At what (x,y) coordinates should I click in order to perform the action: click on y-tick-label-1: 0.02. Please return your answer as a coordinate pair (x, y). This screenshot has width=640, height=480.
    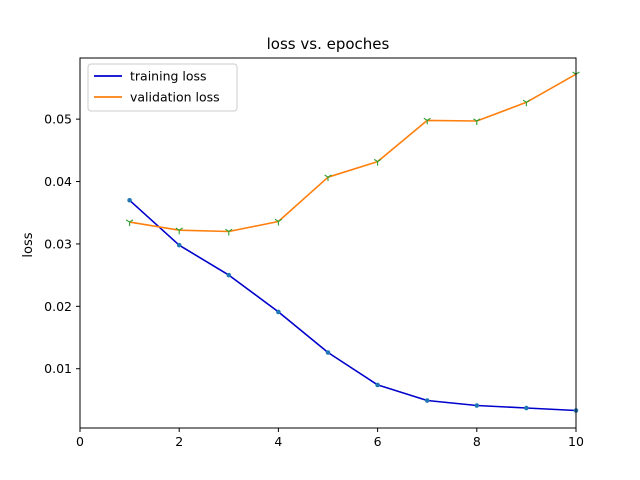
    Looking at the image, I should click on (58, 306).